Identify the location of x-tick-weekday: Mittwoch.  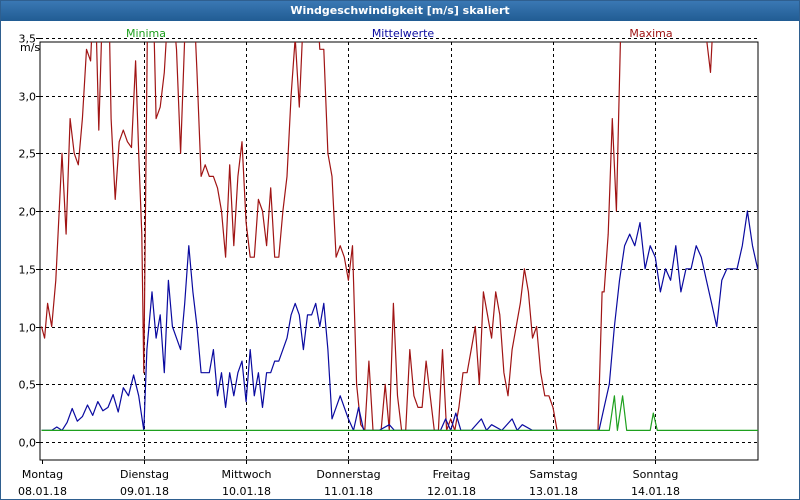
(247, 474).